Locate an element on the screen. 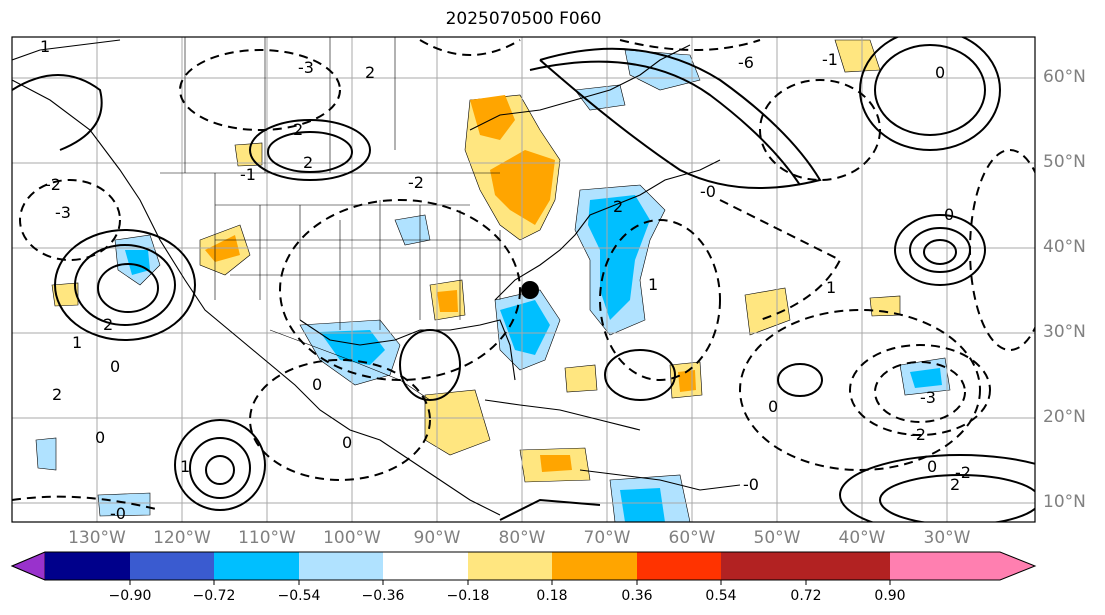 This screenshot has width=1105, height=615. lat-label-50n: 50°N is located at coordinates (1064, 162).